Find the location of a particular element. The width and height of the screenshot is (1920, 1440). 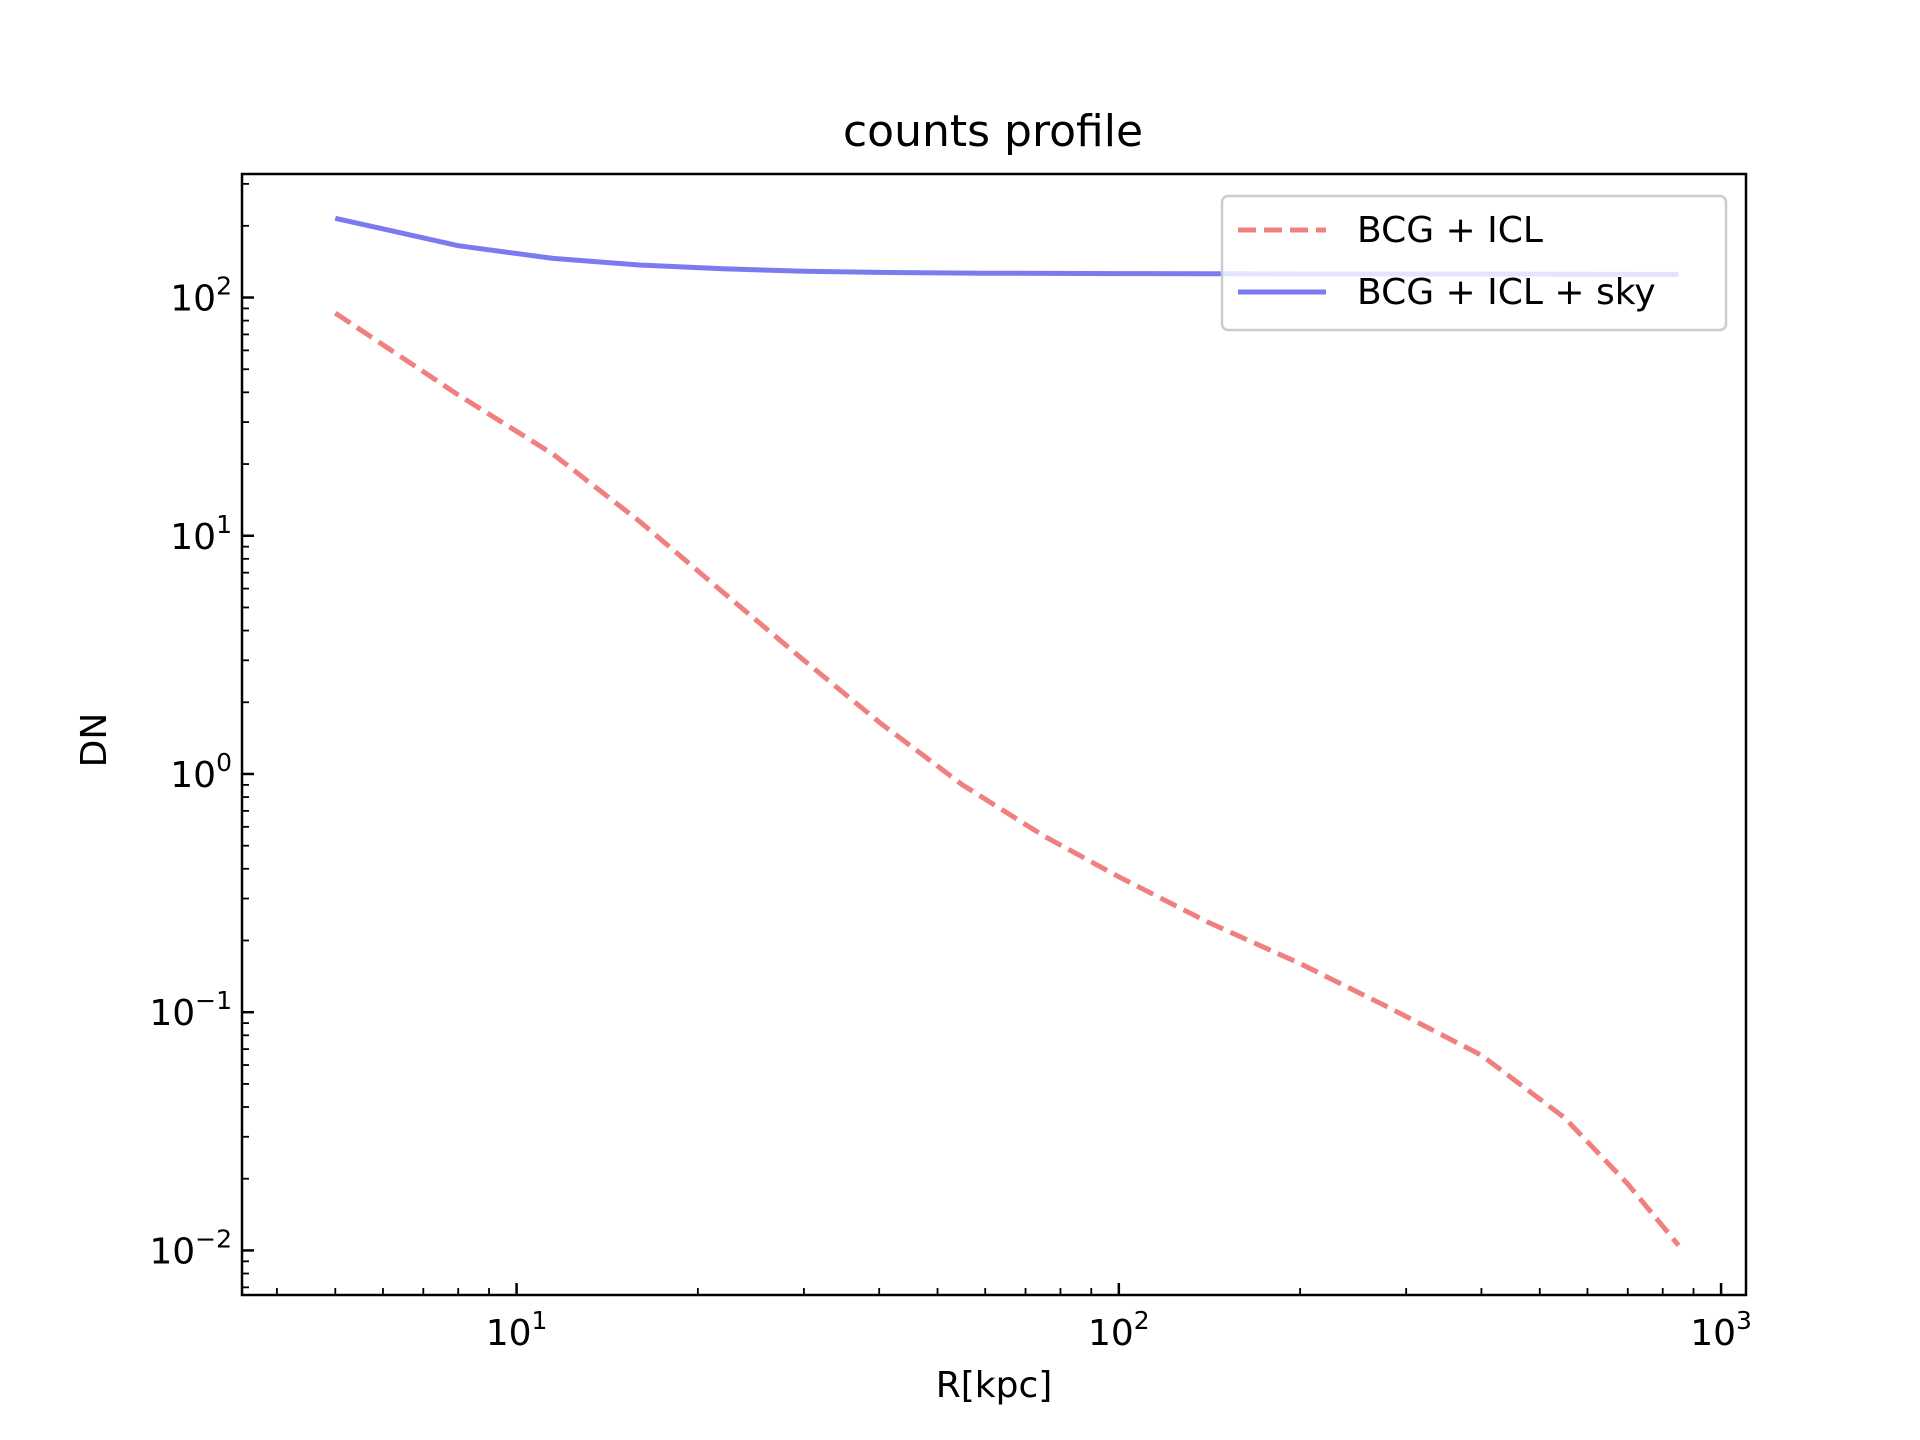

y-tick-label-4: 10² is located at coordinates (201, 296).